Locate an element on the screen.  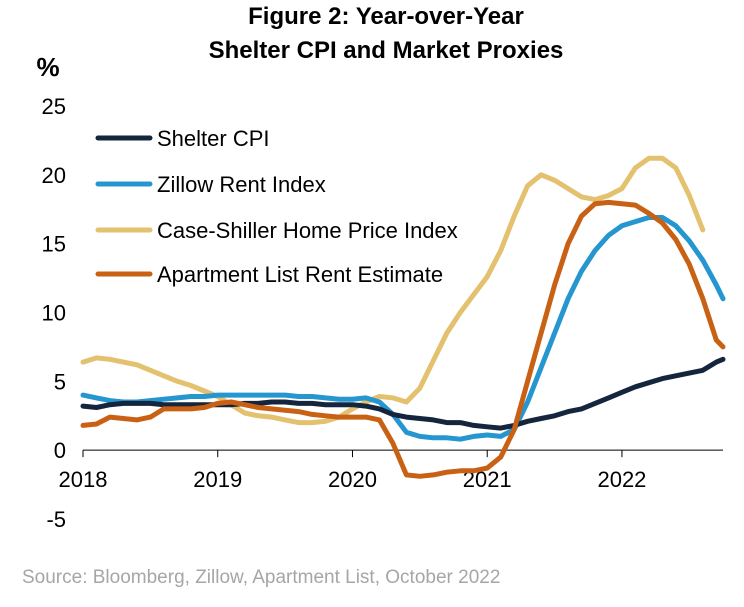
y-tick-label: 10 is located at coordinates (54, 313).